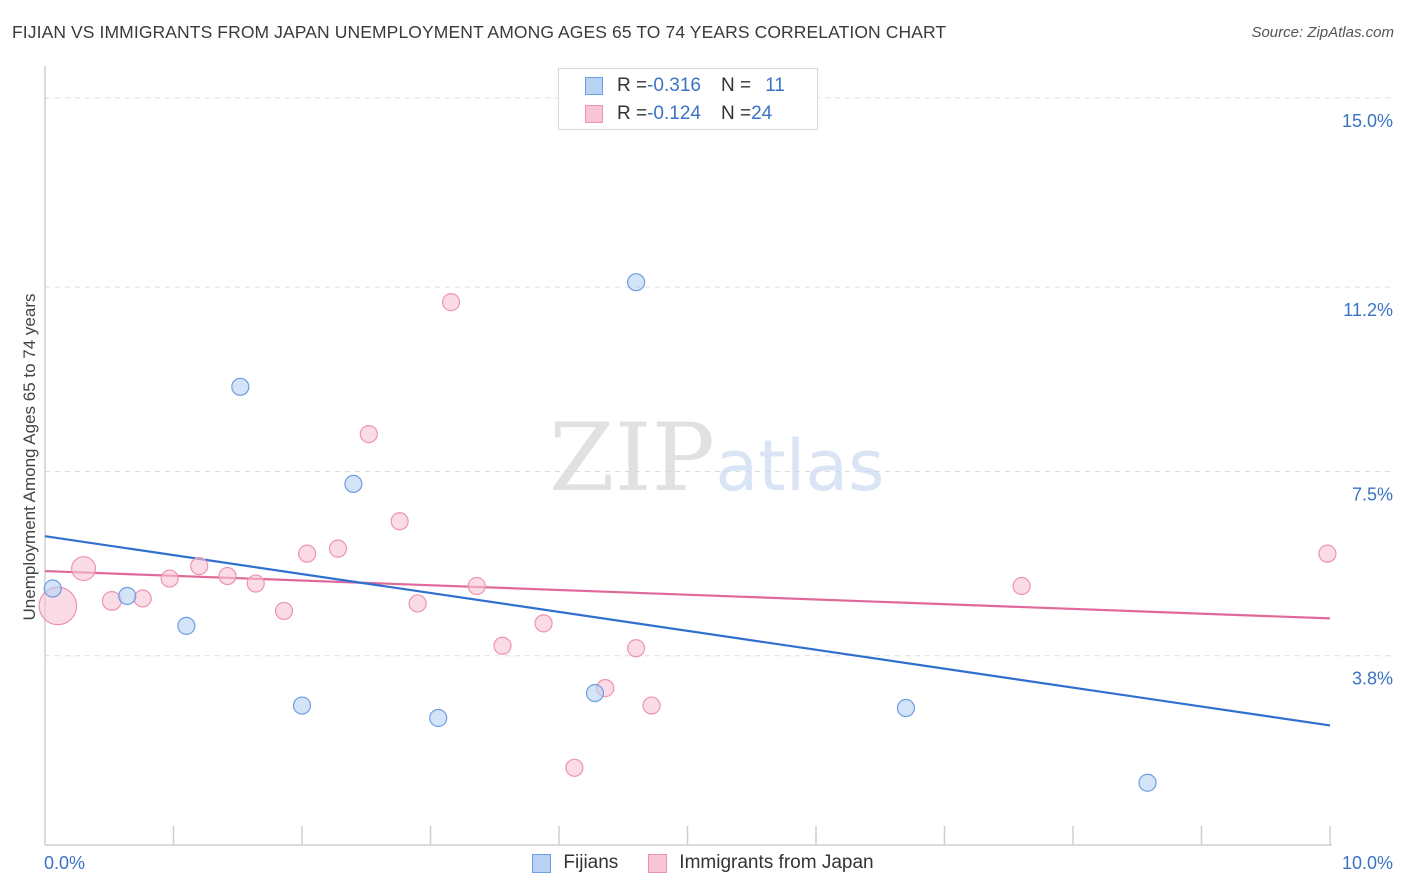 The height and width of the screenshot is (892, 1406). Describe the element at coordinates (776, 862) in the screenshot. I see `legend-label: Immigrants from Japan` at that location.